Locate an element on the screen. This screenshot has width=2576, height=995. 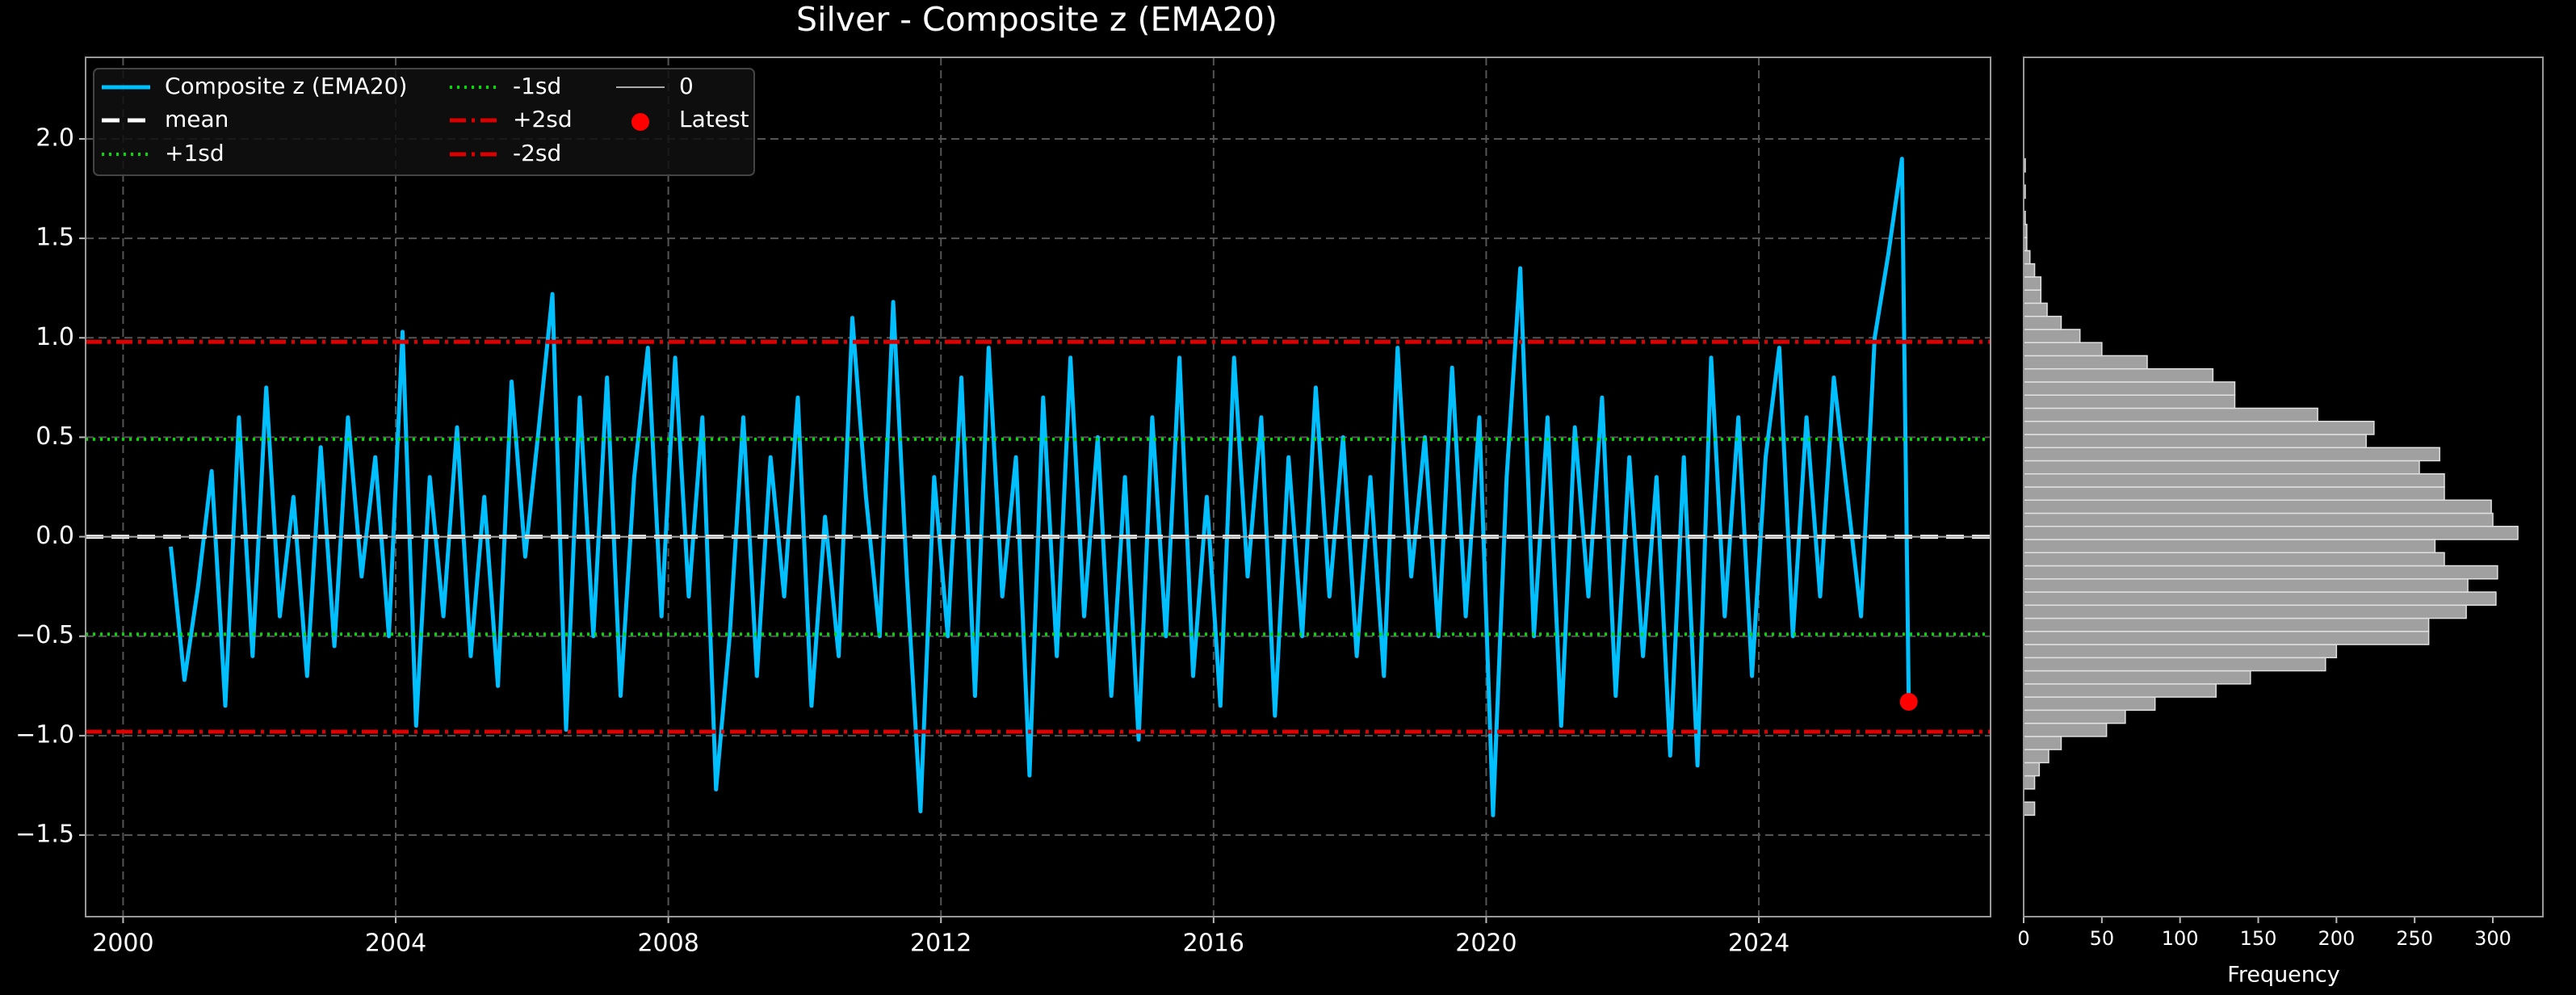
y-tick-label: −1.5 is located at coordinates (44, 835).